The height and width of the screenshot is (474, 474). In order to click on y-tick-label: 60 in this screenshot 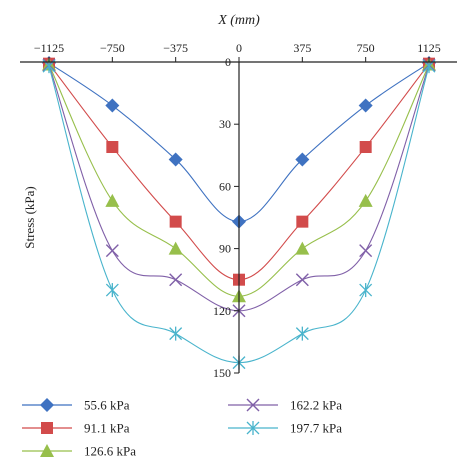, I will do `click(225, 186)`.